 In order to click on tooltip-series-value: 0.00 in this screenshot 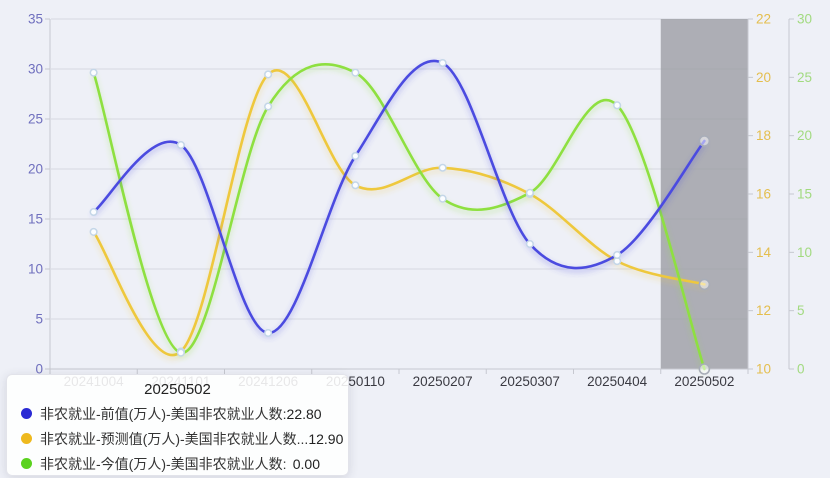, I will do `click(306, 463)`.